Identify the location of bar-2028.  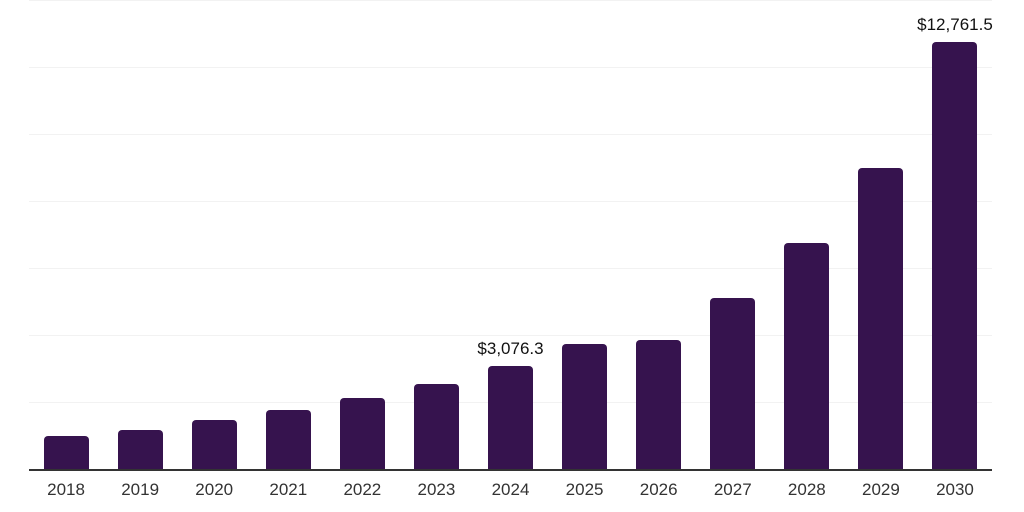
(807, 355).